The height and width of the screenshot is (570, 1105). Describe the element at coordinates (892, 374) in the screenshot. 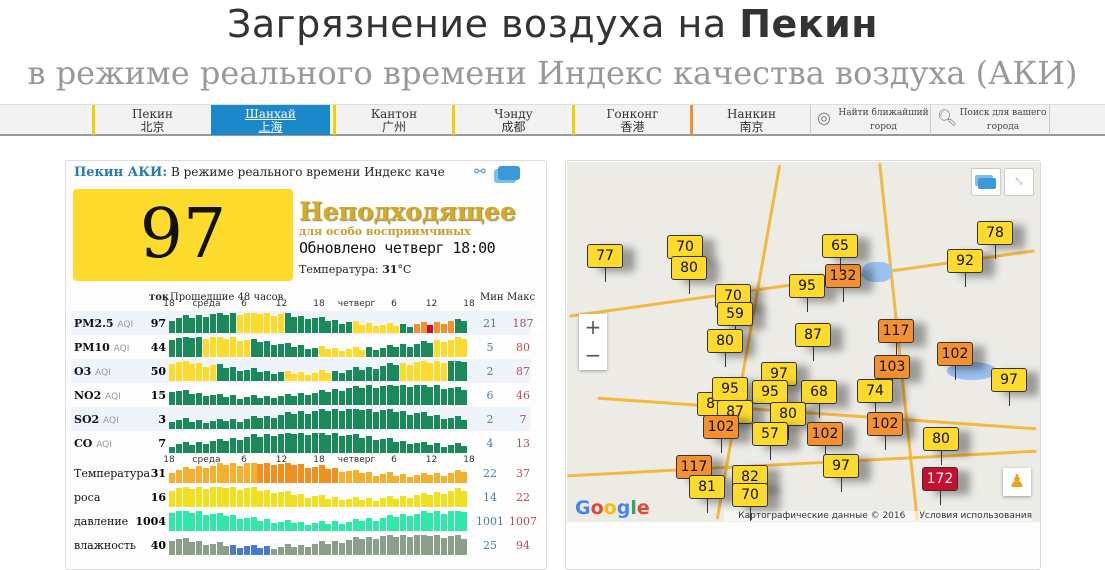

I see `aqi-station-marker: 103` at that location.